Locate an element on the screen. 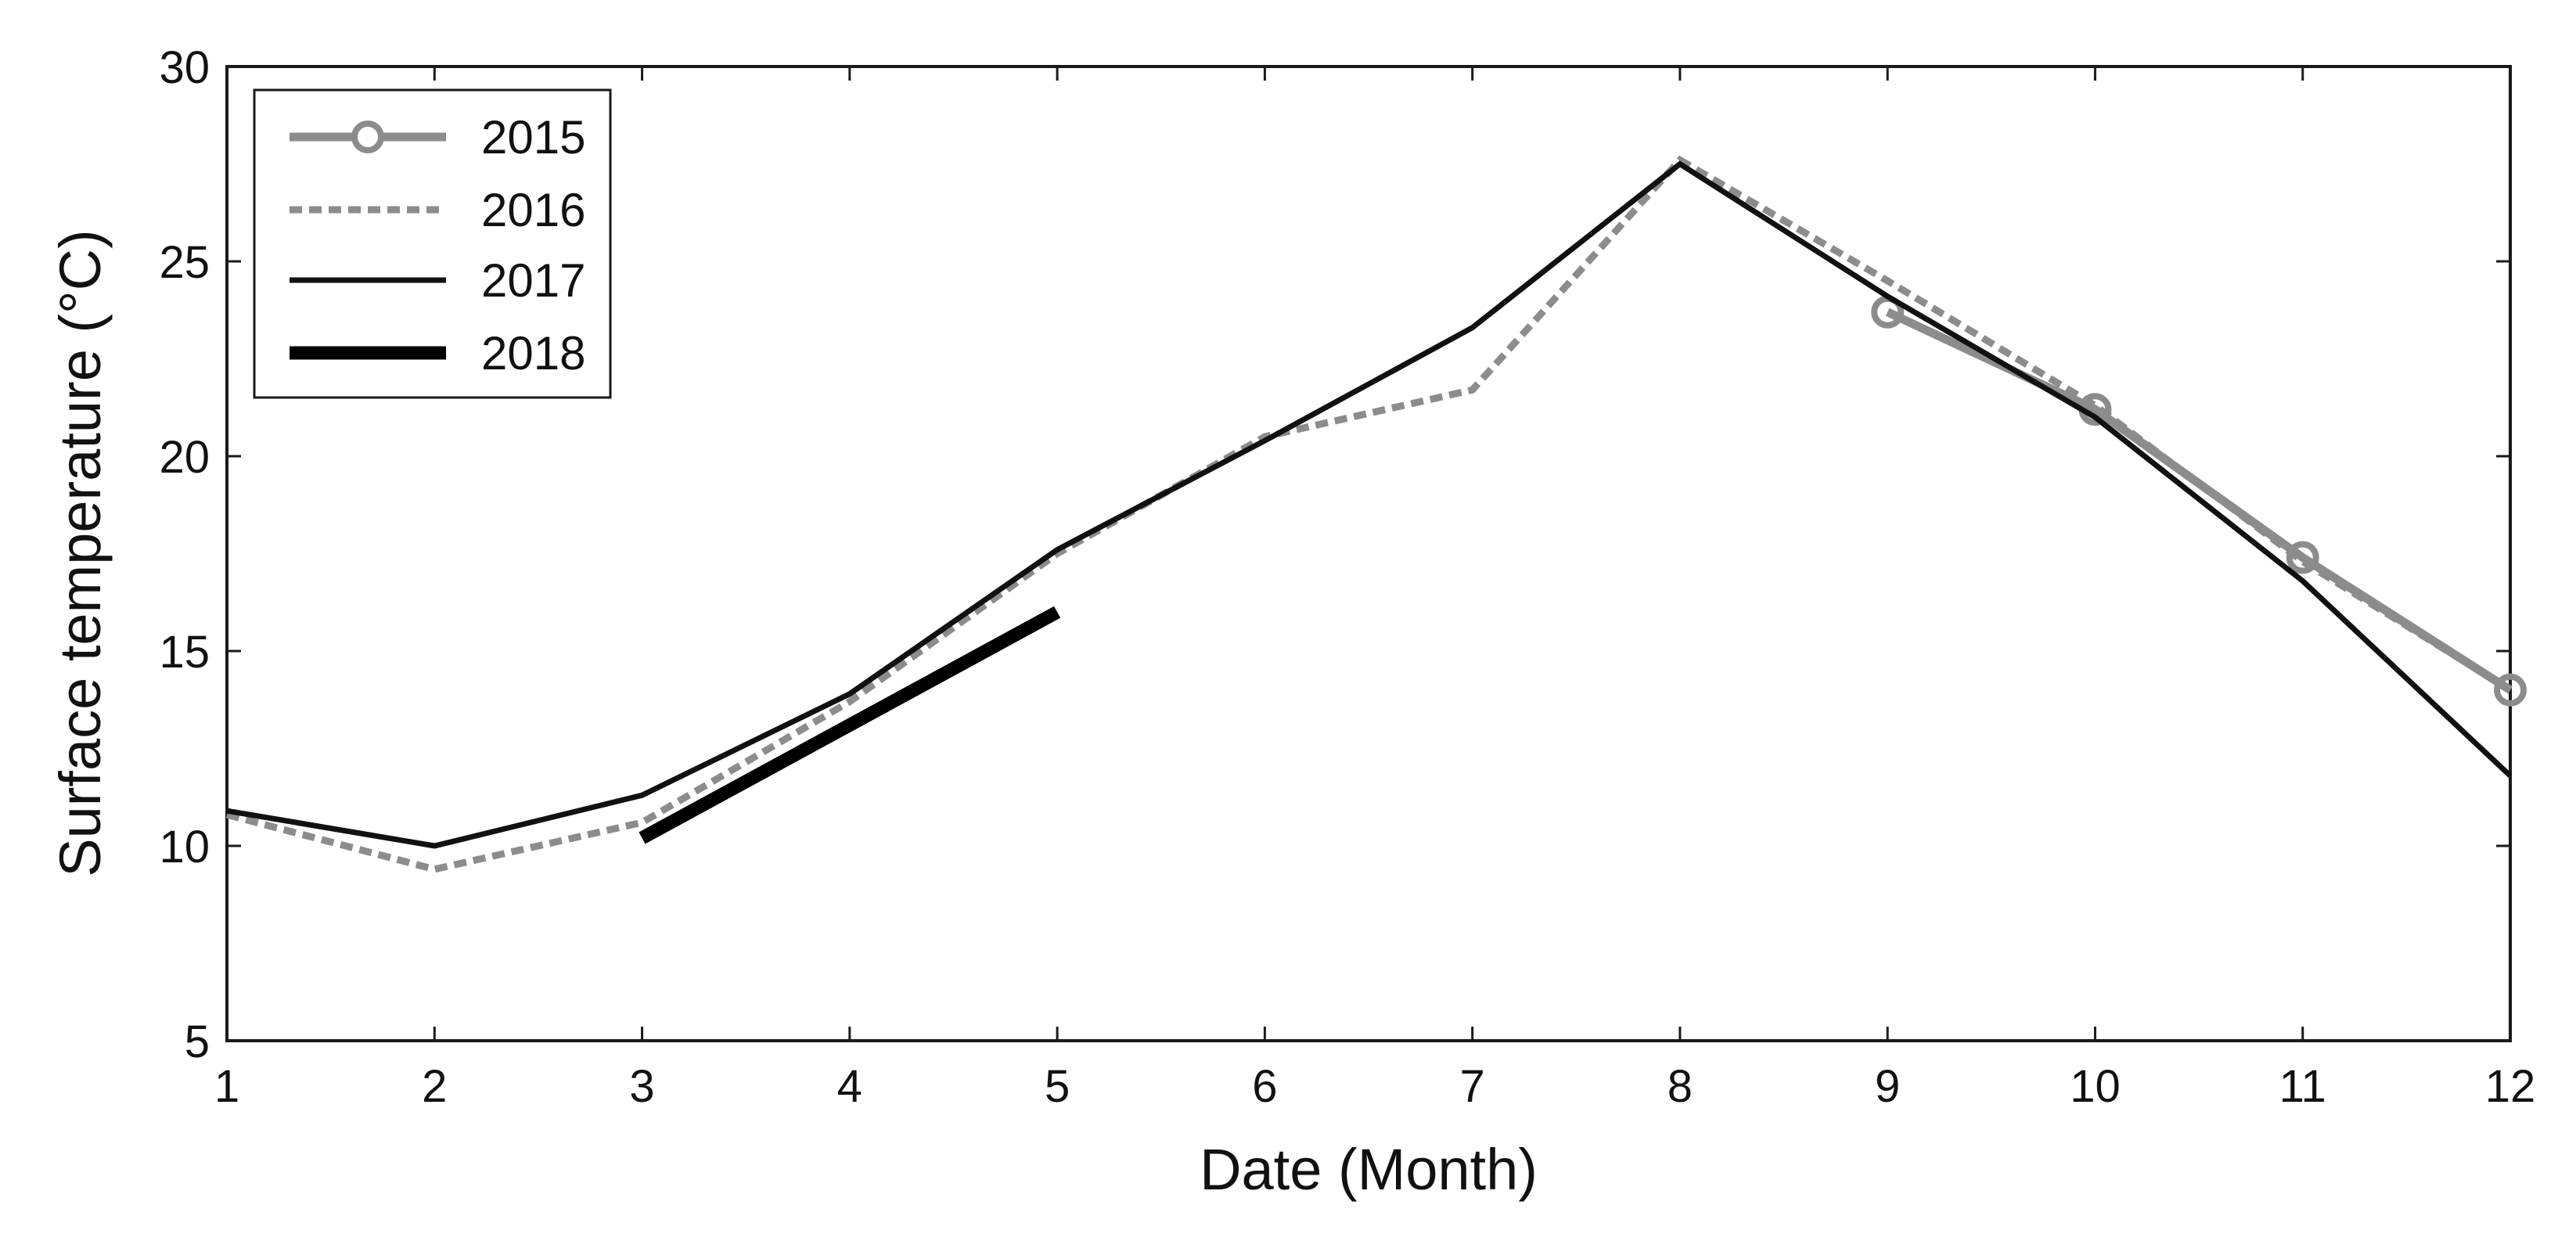 The height and width of the screenshot is (1234, 2576). y-axis-title: Surface temperature (°C) is located at coordinates (80, 552).